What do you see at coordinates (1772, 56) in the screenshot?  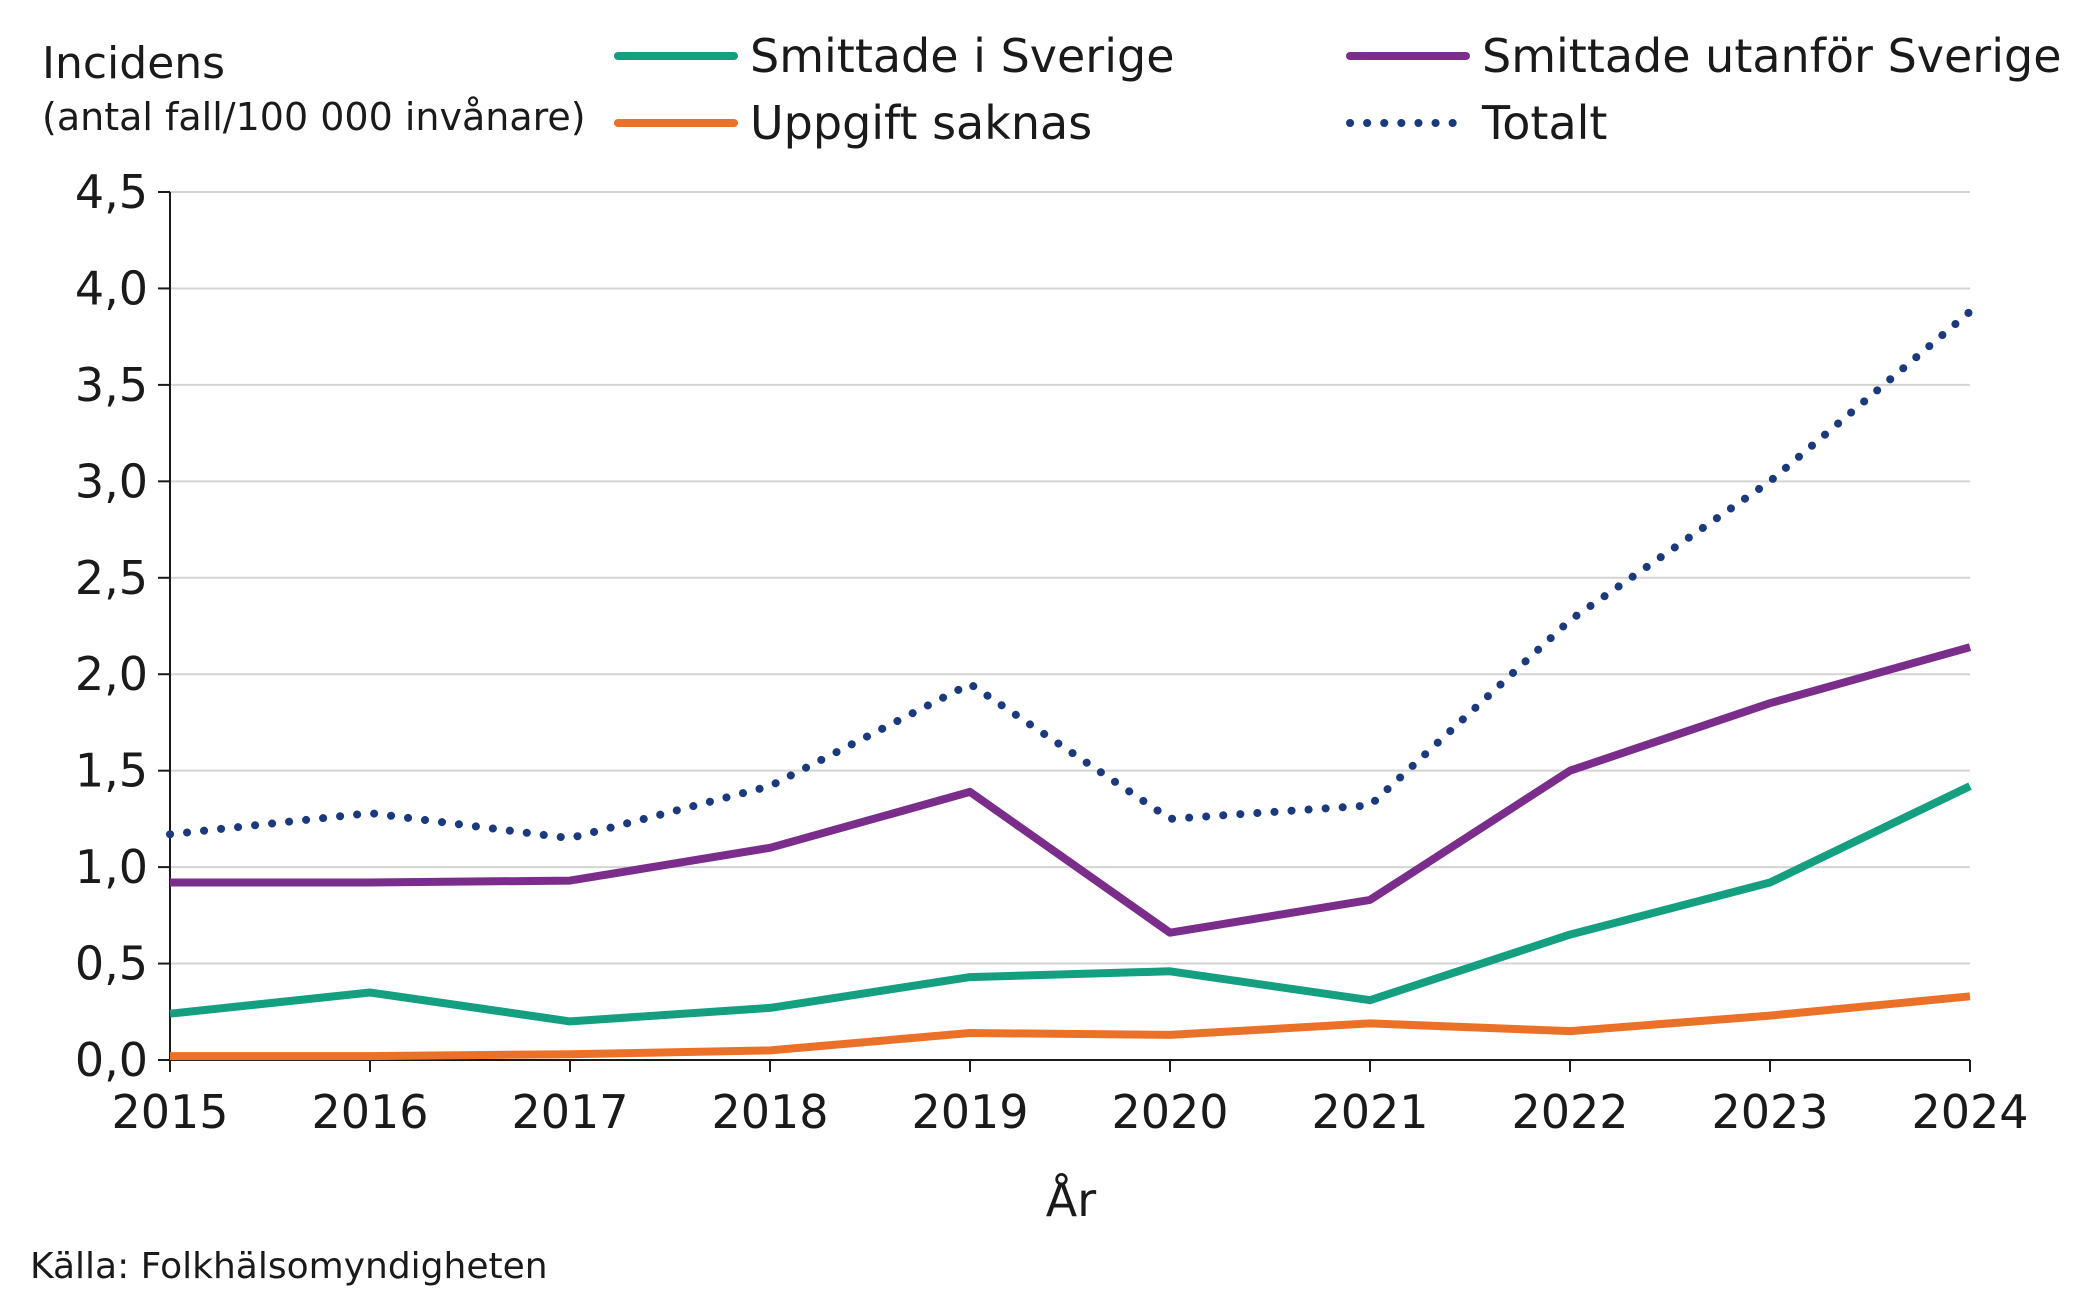 I see `legend-label: Smittade utanför Sverige` at bounding box center [1772, 56].